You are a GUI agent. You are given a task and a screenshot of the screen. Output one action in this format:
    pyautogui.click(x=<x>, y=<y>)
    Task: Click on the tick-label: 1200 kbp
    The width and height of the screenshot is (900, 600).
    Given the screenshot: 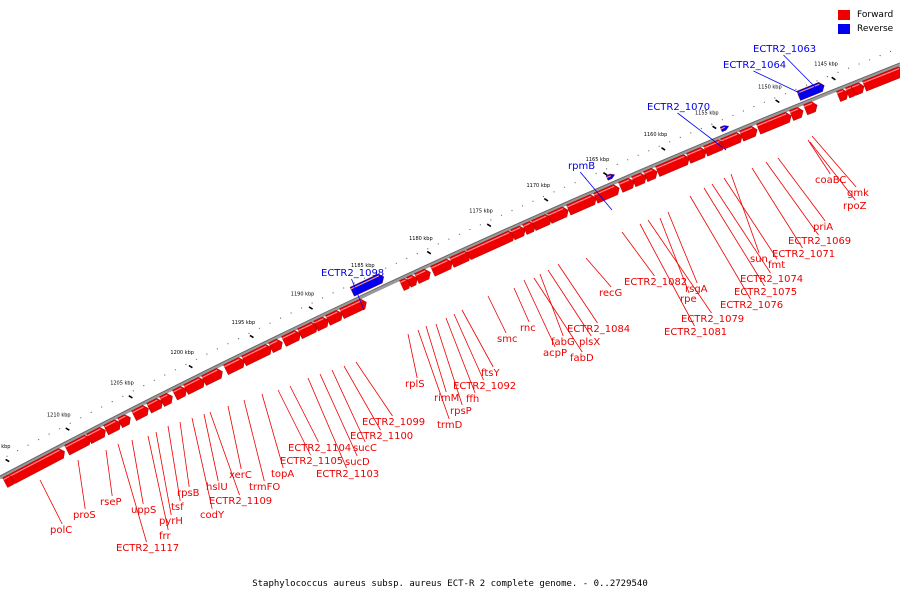 What is the action you would take?
    pyautogui.click(x=182, y=353)
    